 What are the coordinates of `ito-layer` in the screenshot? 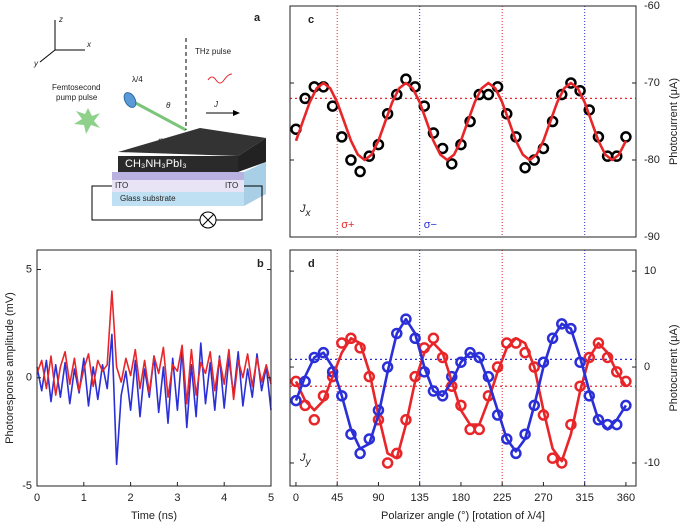 It's located at (178, 176).